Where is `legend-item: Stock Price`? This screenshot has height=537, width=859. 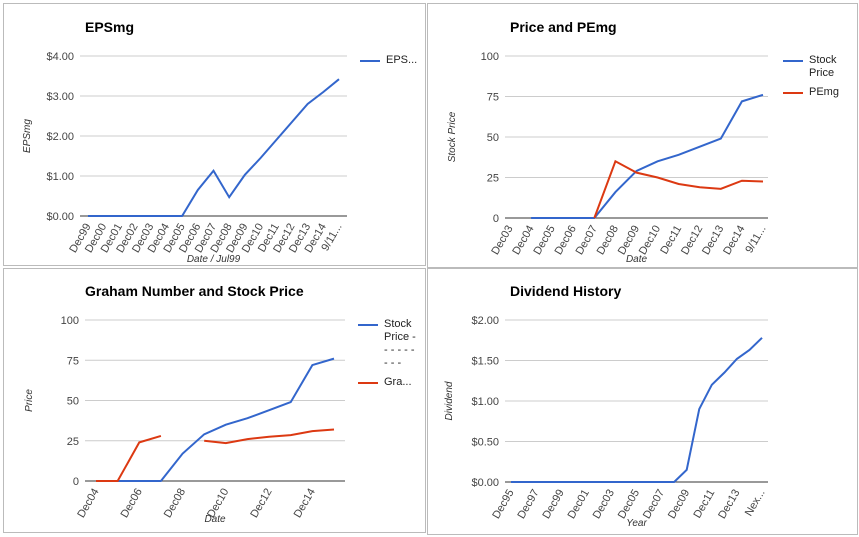 legend-item: Stock Price is located at coordinates (814, 67).